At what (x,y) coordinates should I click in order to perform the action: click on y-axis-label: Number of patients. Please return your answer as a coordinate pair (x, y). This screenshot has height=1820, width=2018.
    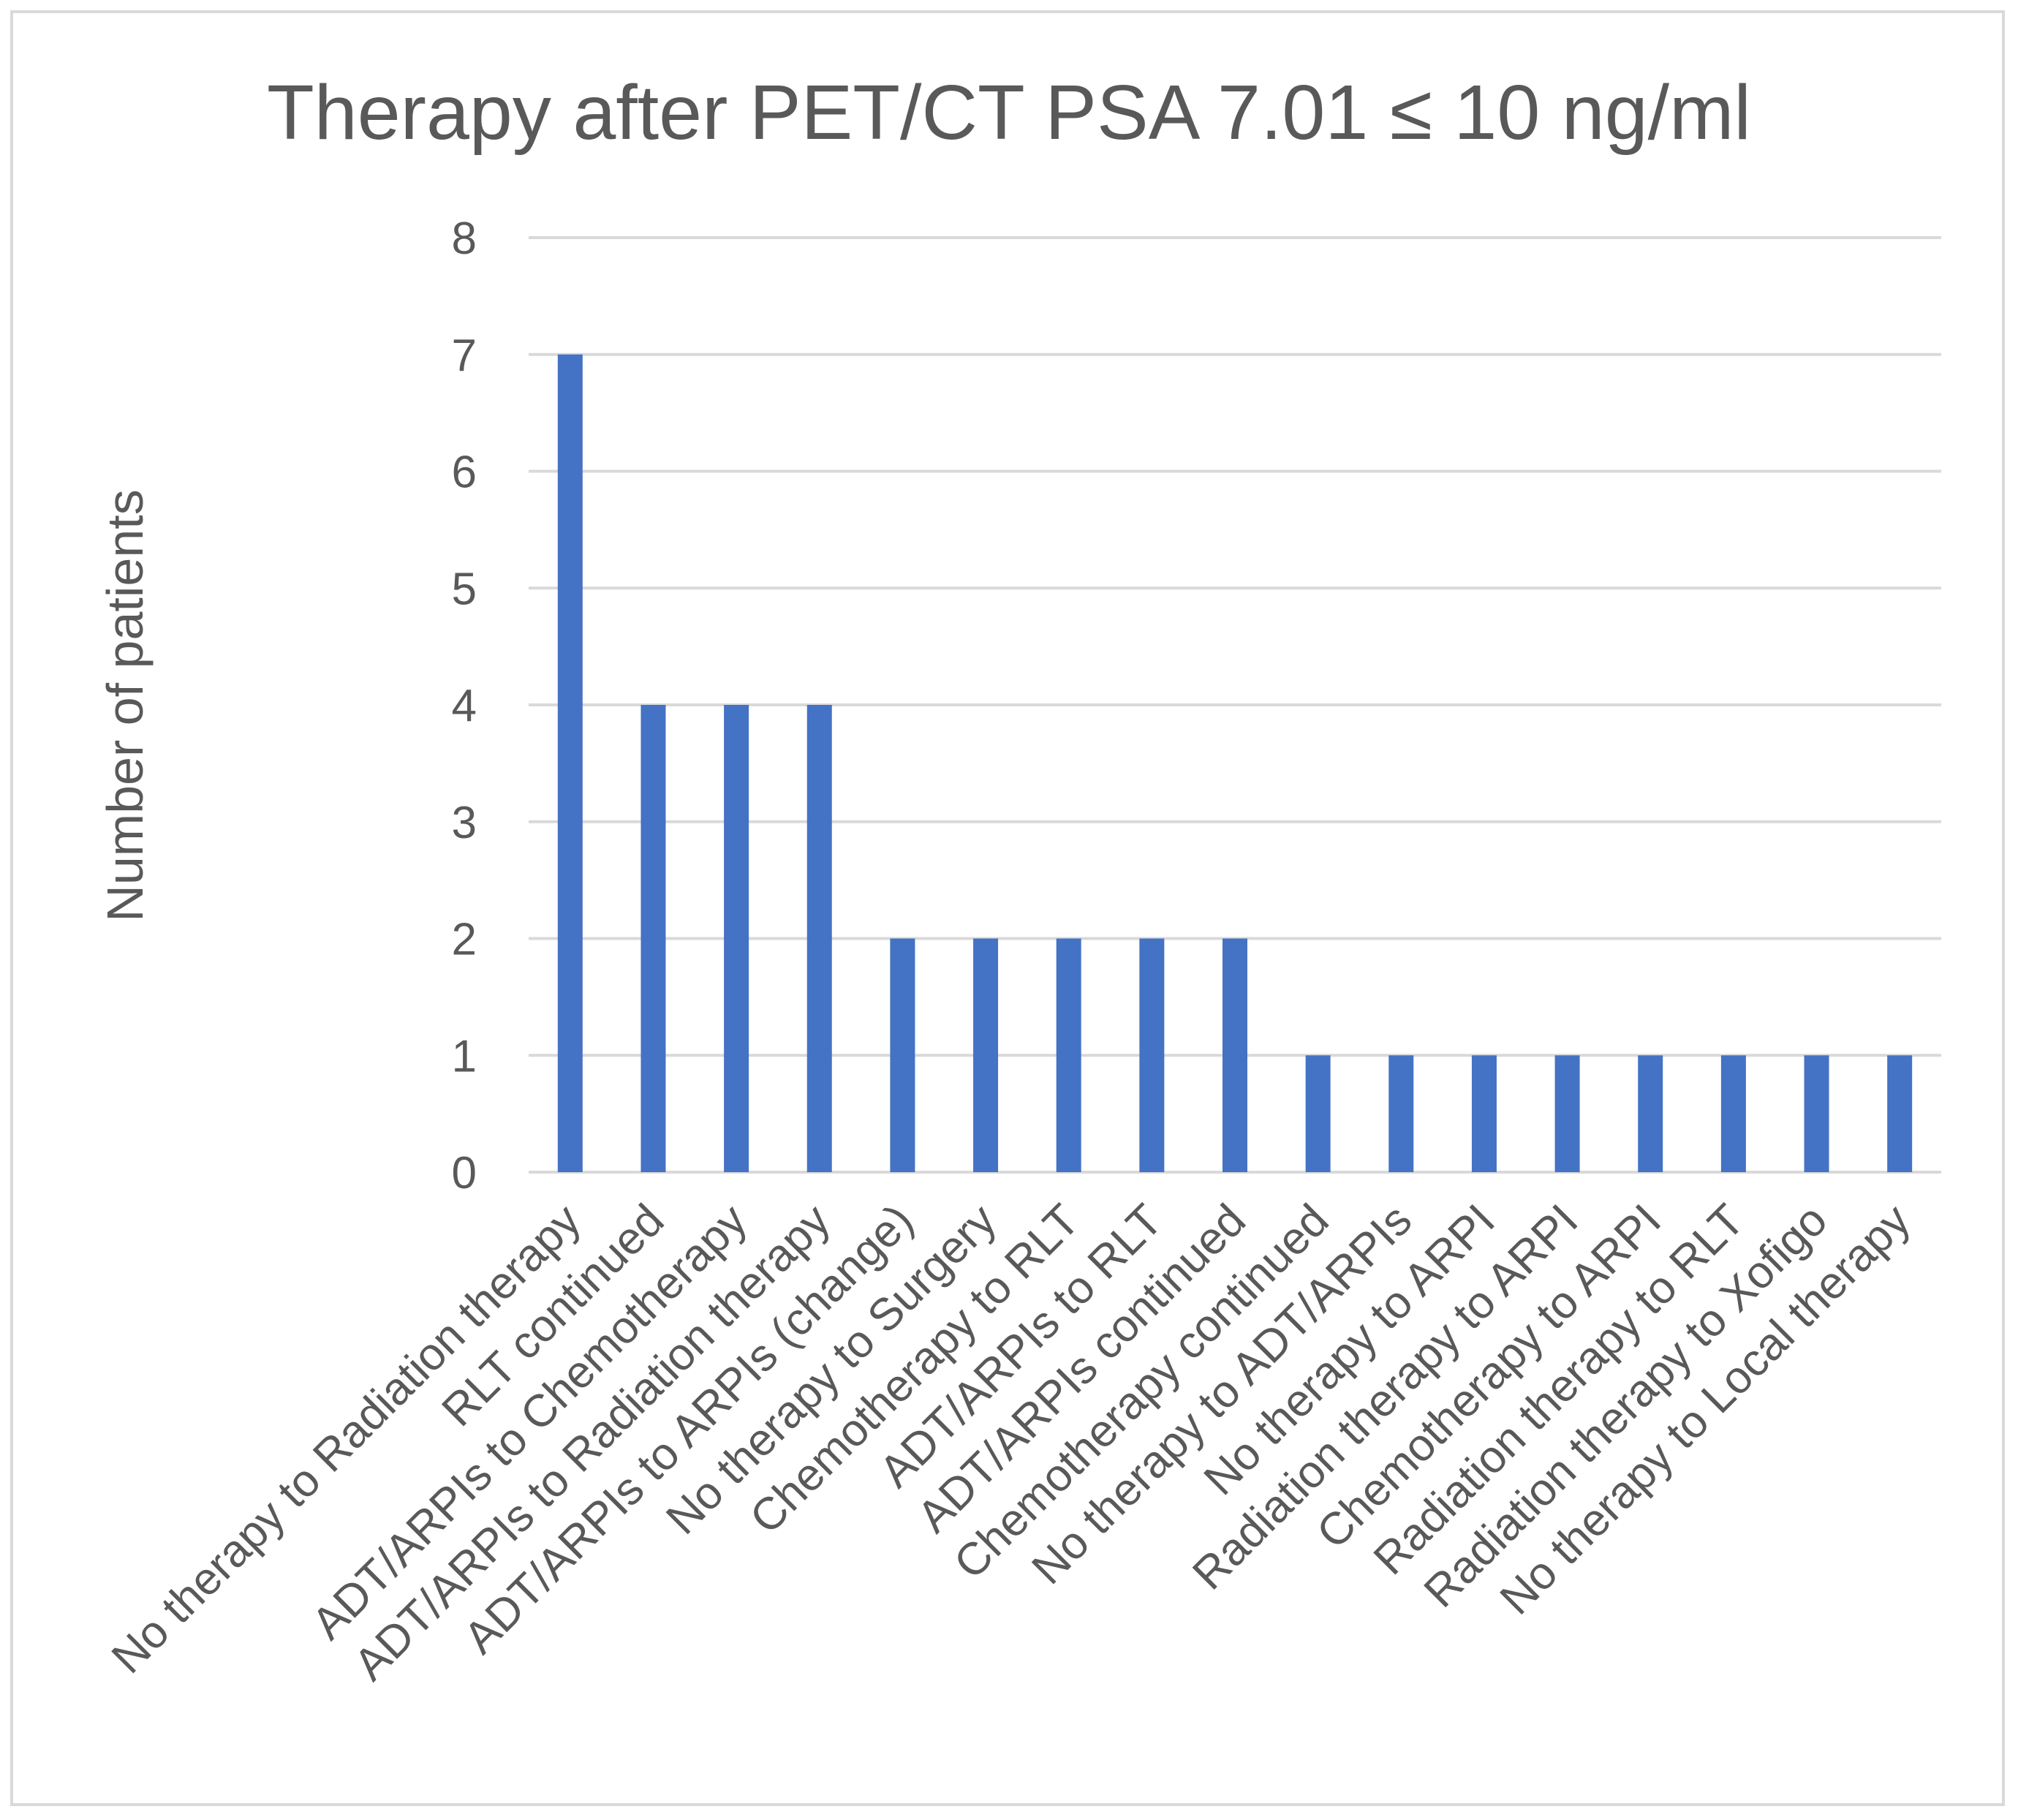
    Looking at the image, I should click on (125, 705).